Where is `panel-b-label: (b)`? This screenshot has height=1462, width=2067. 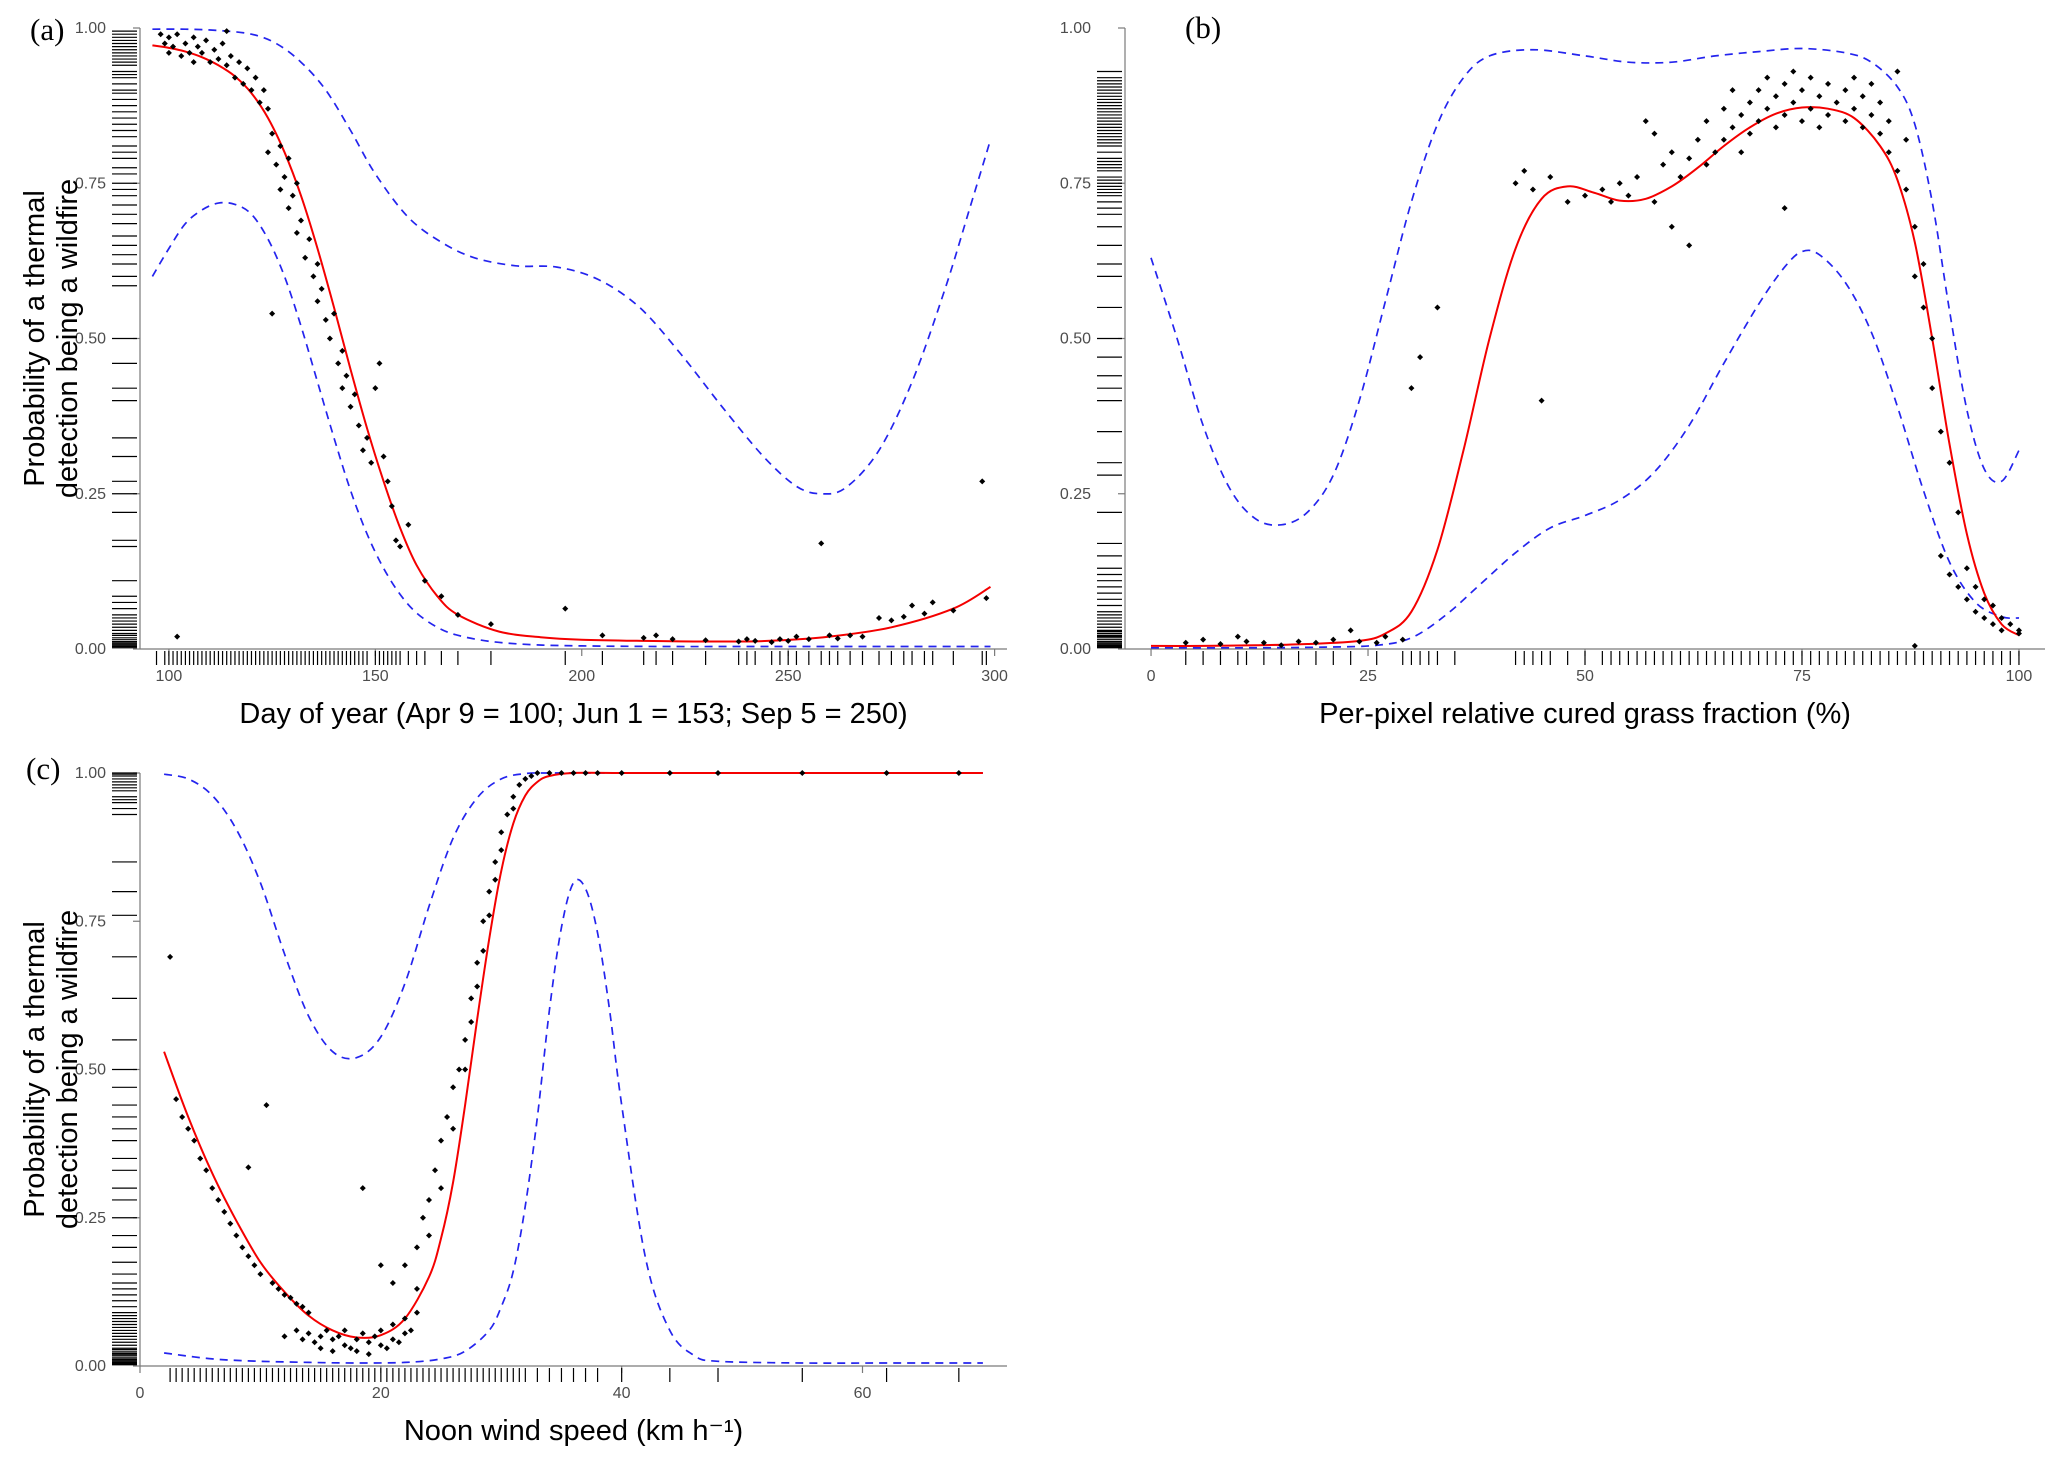
panel-b-label: (b) is located at coordinates (1203, 27).